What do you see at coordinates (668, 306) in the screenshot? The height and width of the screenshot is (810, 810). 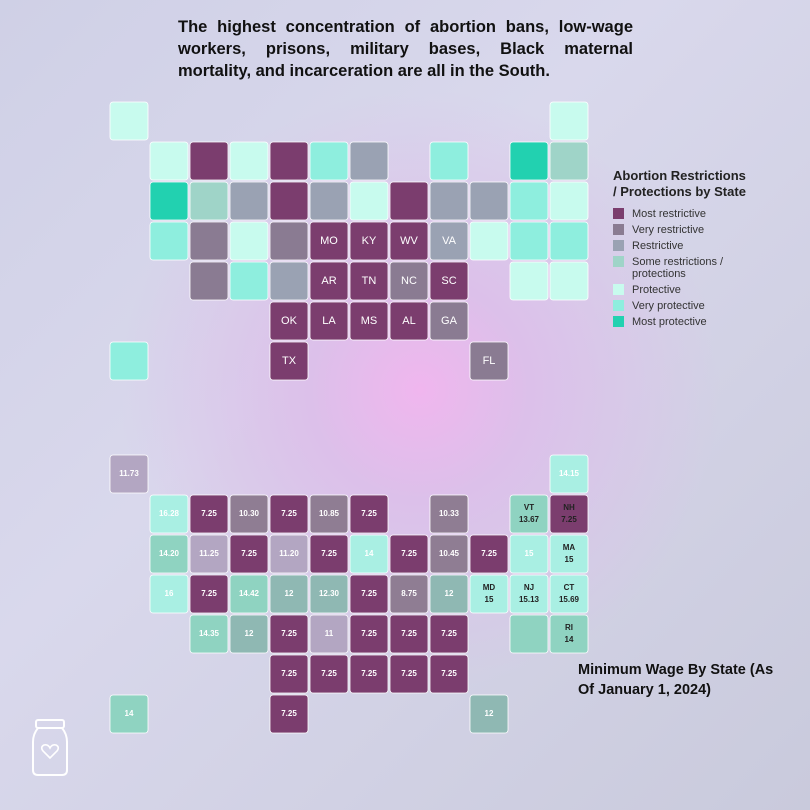 I see `legend-label: Very protective` at bounding box center [668, 306].